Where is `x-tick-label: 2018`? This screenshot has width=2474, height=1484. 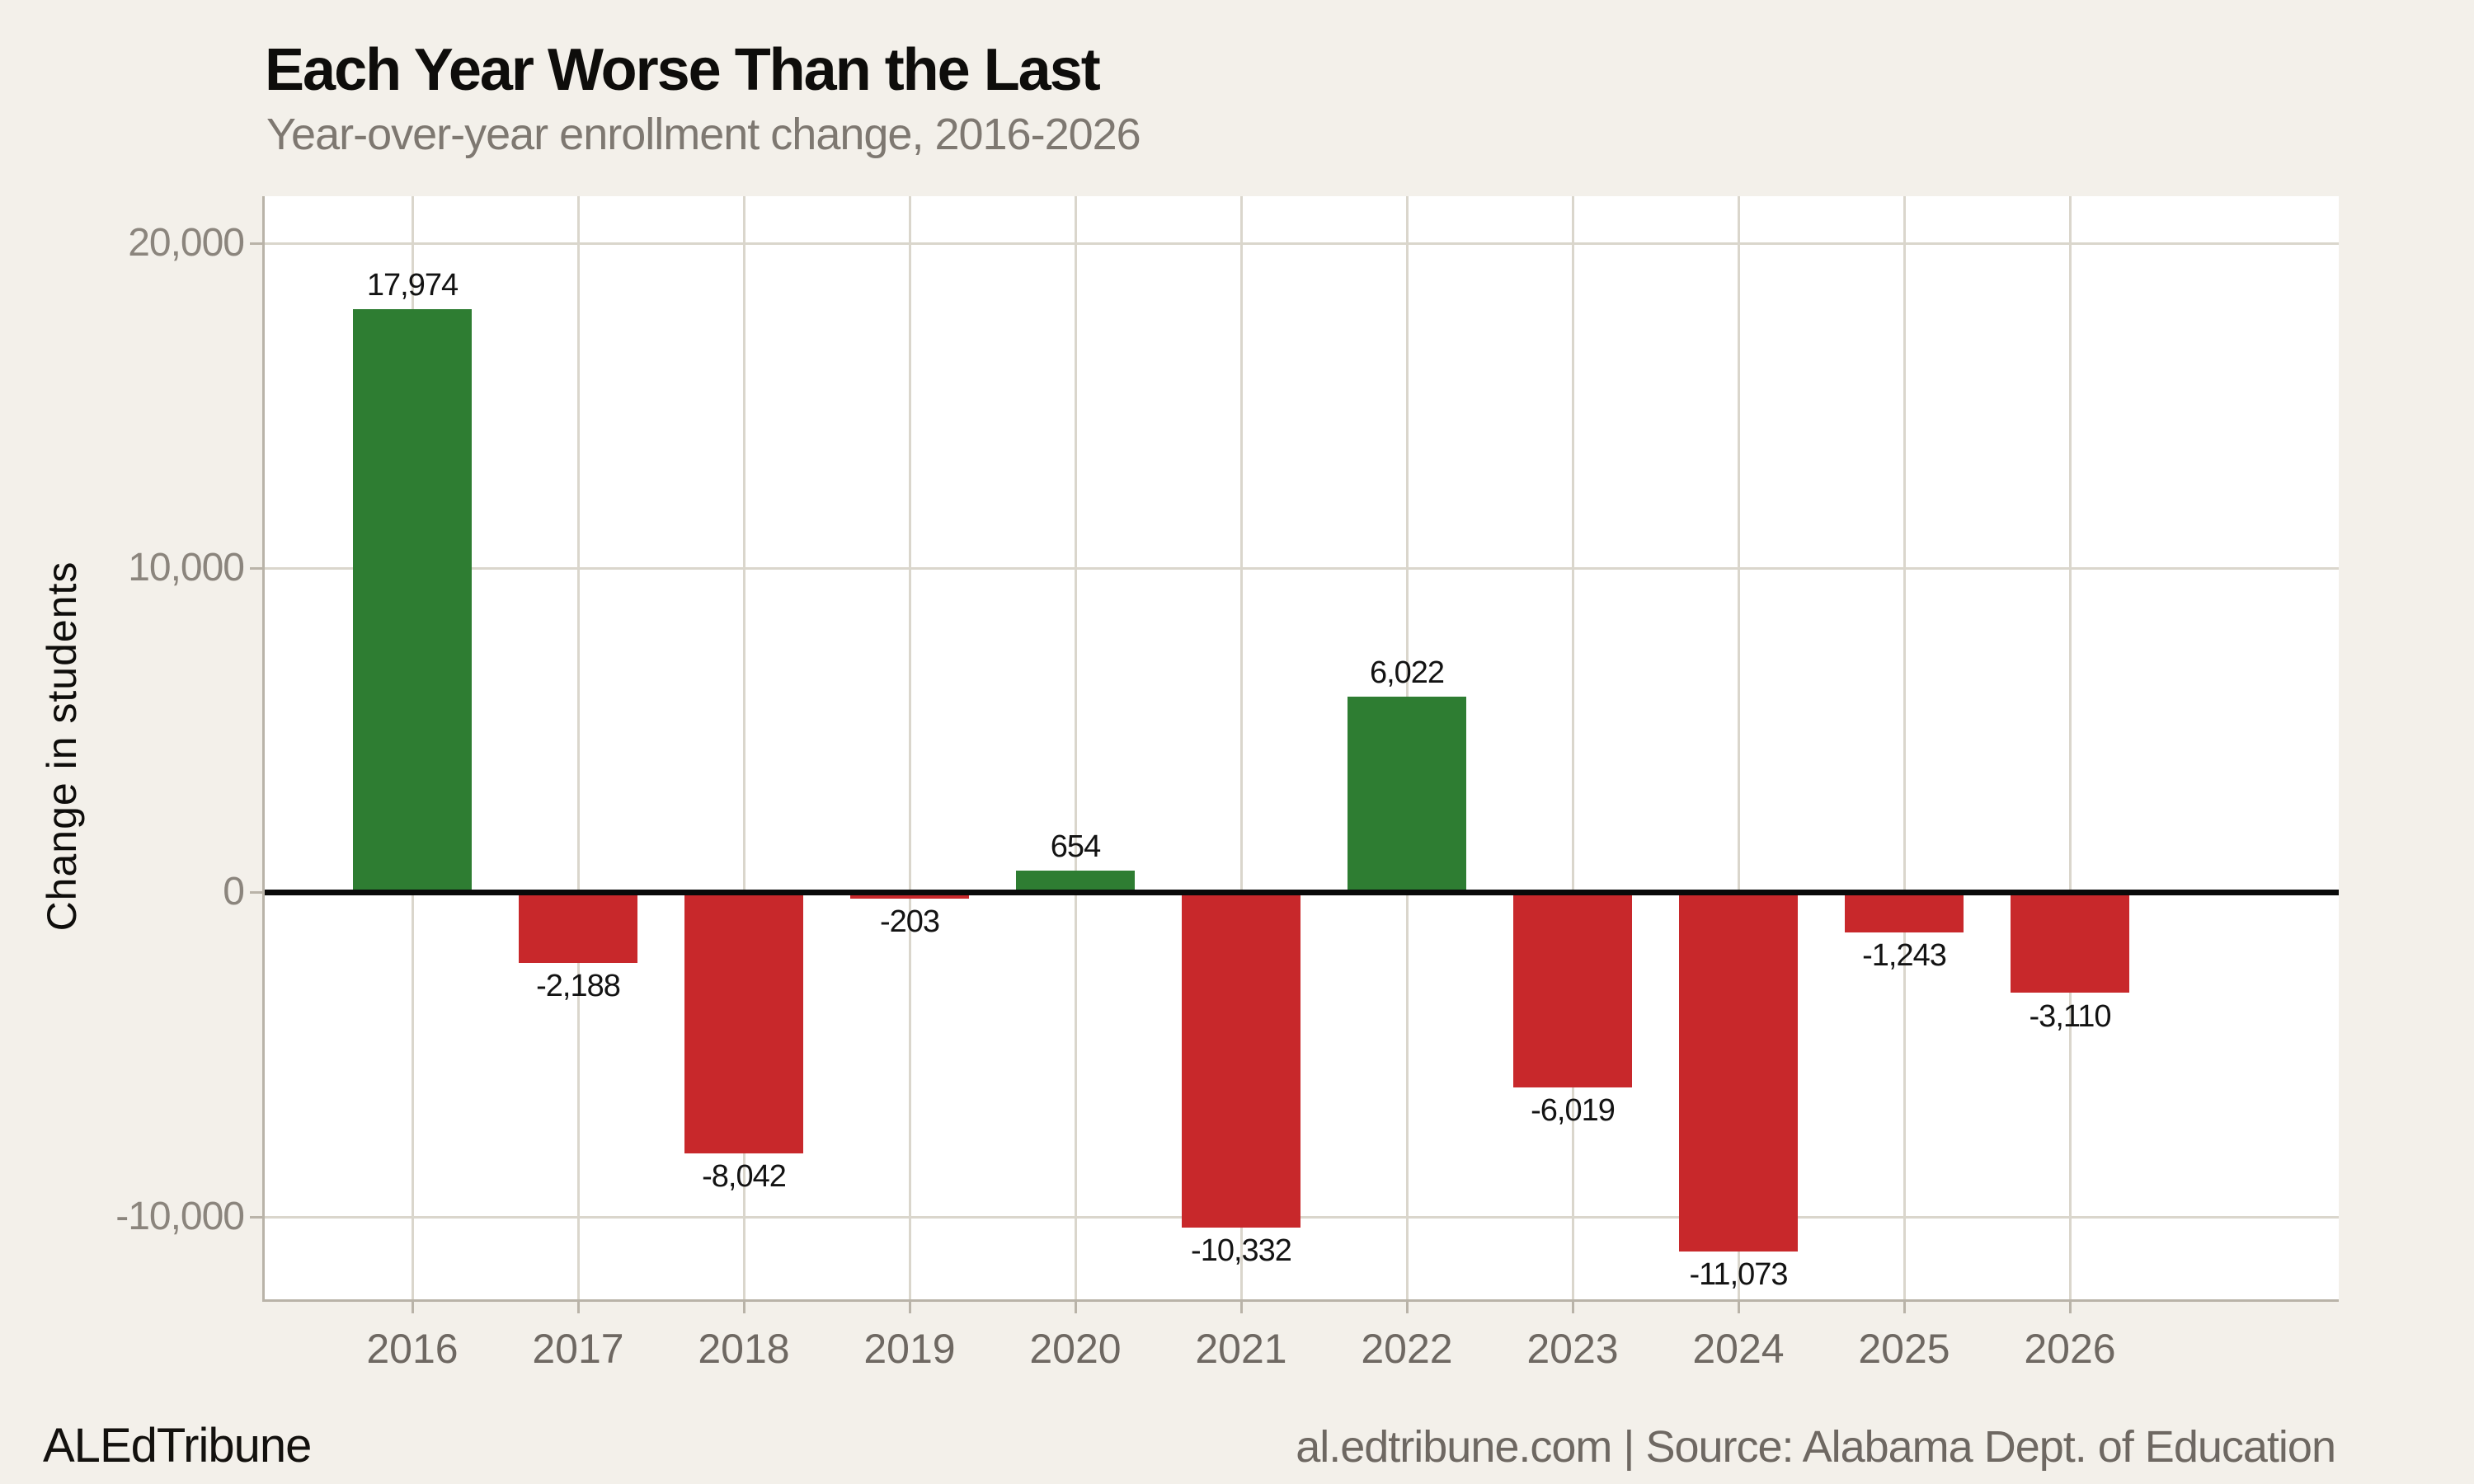
x-tick-label: 2018 is located at coordinates (744, 1349).